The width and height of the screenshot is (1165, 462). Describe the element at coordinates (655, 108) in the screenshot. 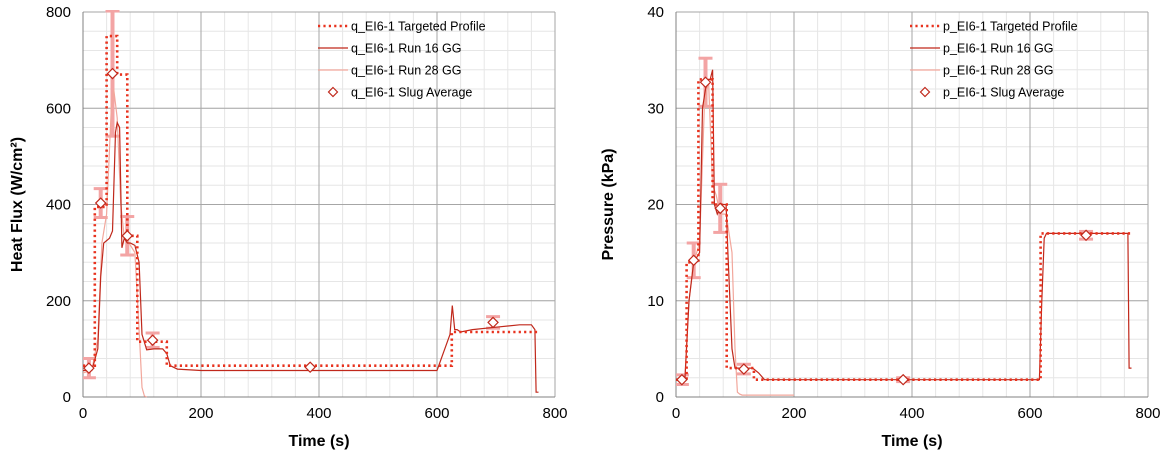

I see `y-tick-label: 30` at that location.